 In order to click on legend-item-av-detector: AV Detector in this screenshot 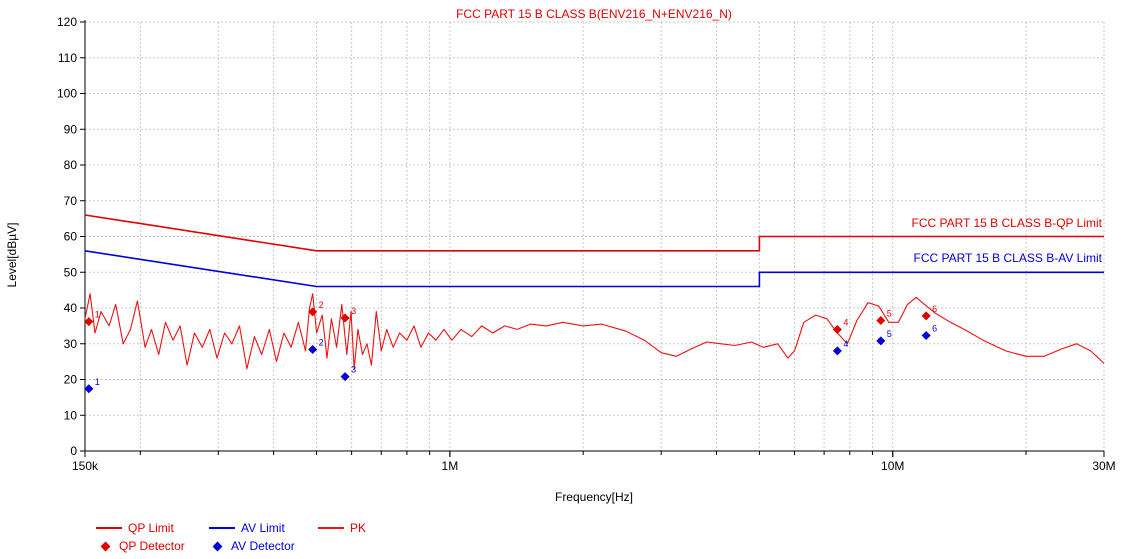, I will do `click(251, 546)`.